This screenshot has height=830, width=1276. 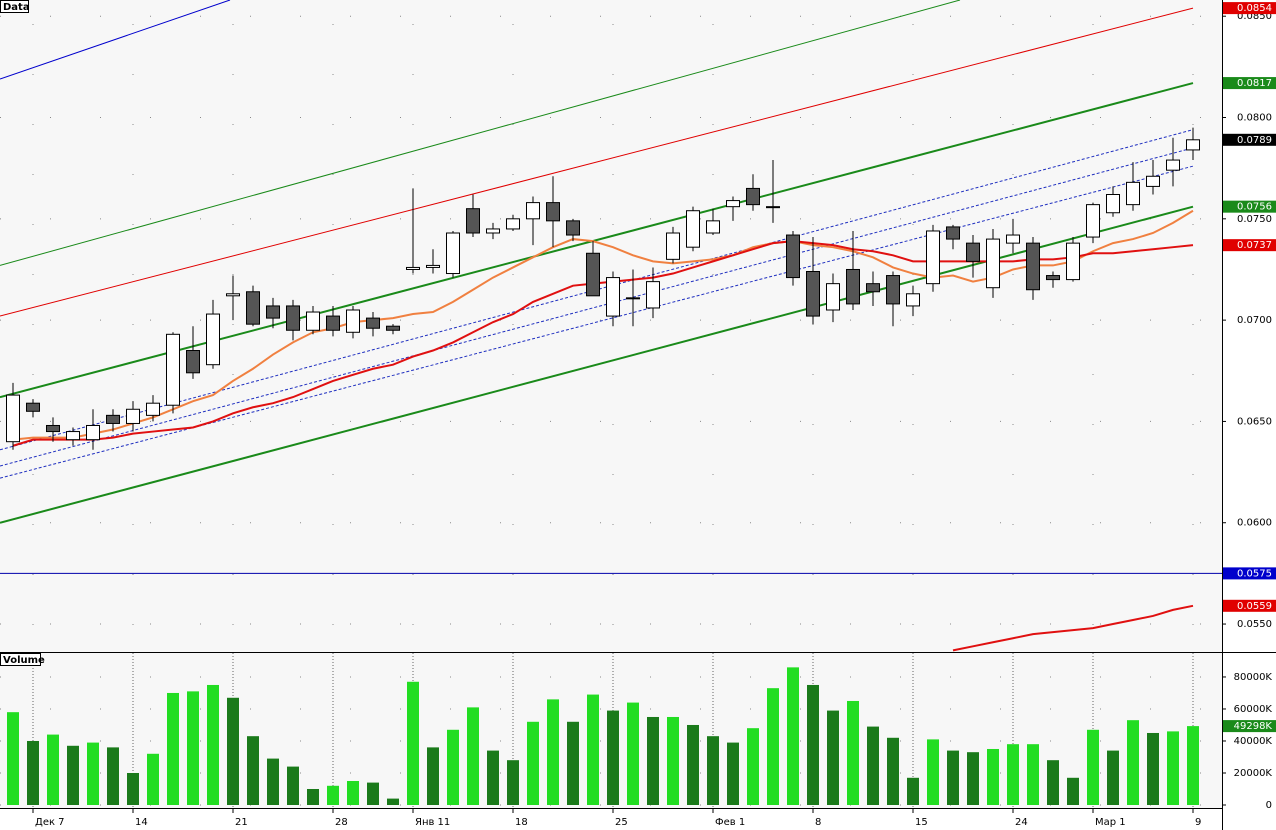 I want to click on x-tick-label: 9, so click(x=1198, y=822).